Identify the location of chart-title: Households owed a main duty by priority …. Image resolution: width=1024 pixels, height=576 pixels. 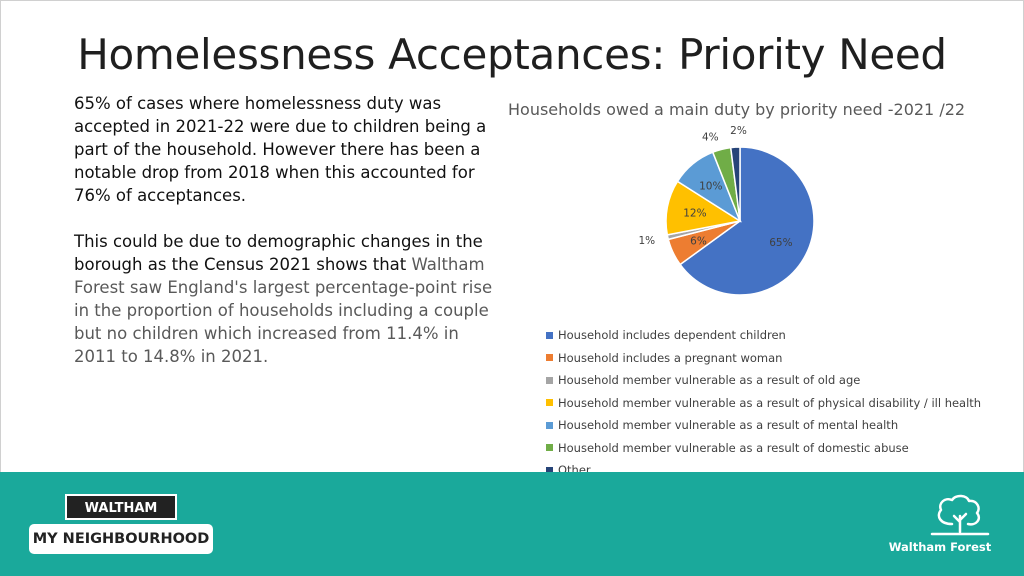
(737, 109).